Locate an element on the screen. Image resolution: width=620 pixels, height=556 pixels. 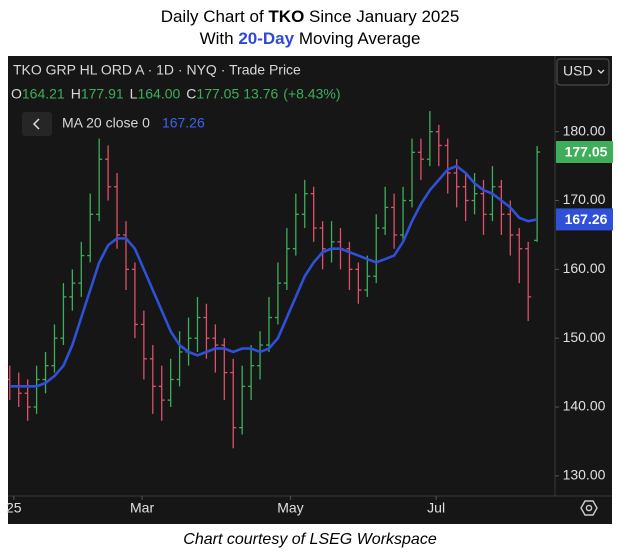
subtitle: With is located at coordinates (216, 38).